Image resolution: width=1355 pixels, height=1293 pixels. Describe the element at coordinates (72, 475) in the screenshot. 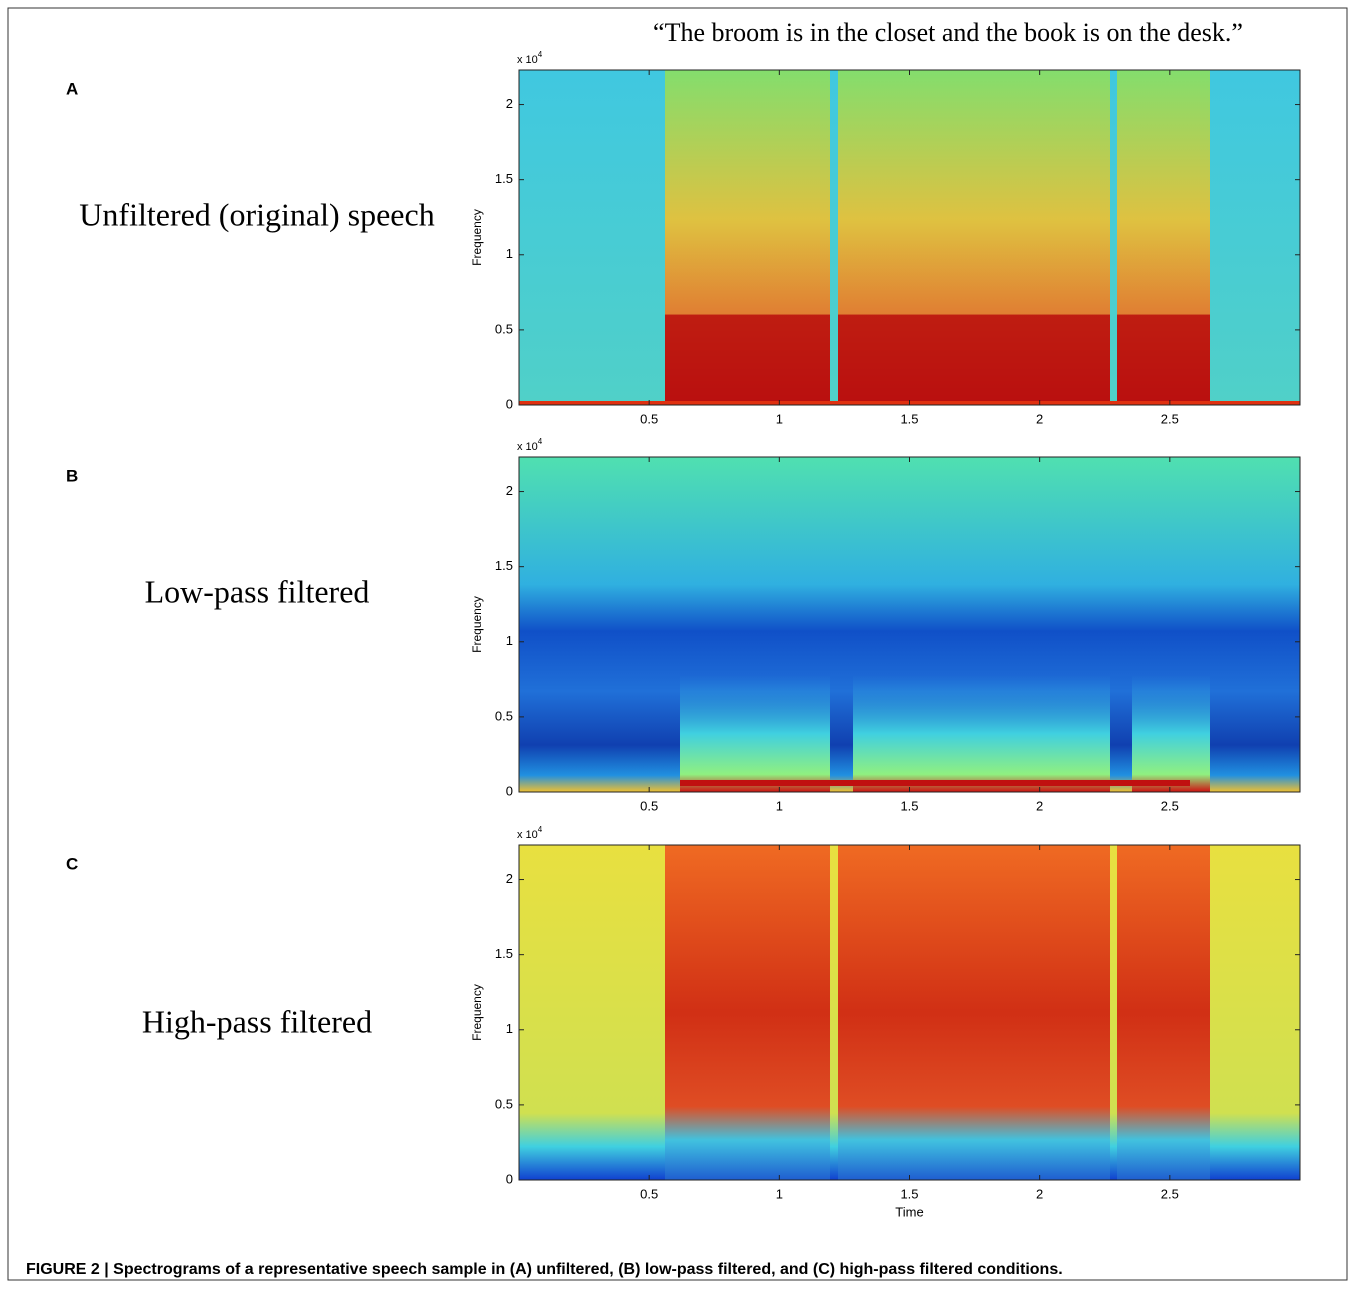

I see `panel-letter: B` at that location.